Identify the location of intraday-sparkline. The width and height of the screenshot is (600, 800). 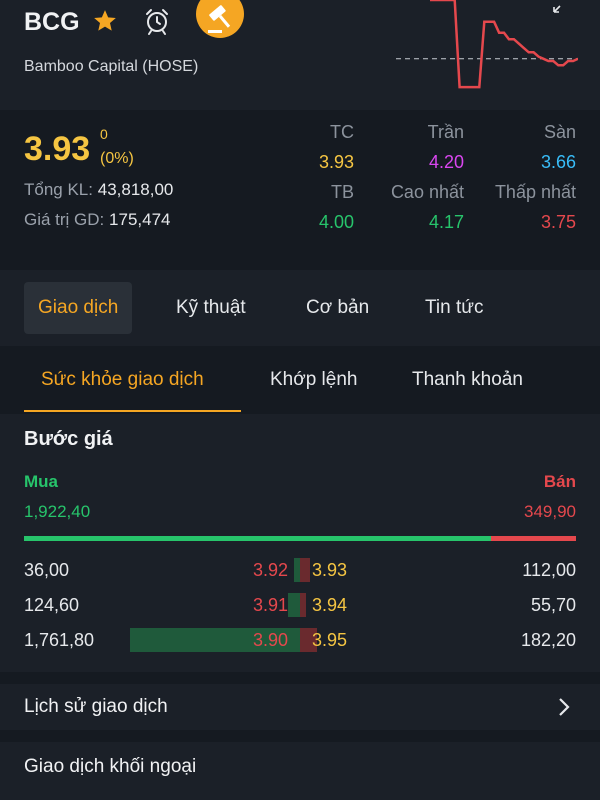
(487, 52).